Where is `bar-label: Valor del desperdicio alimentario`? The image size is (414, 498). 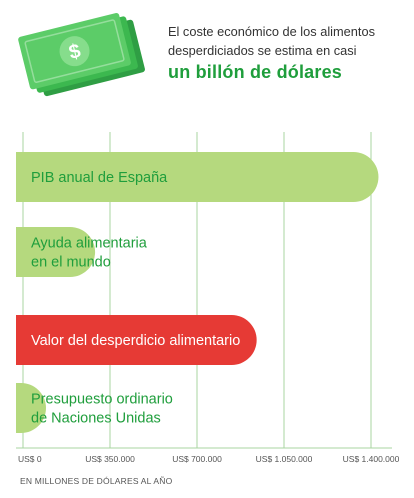
bar-label: Valor del desperdicio alimentario is located at coordinates (135, 341).